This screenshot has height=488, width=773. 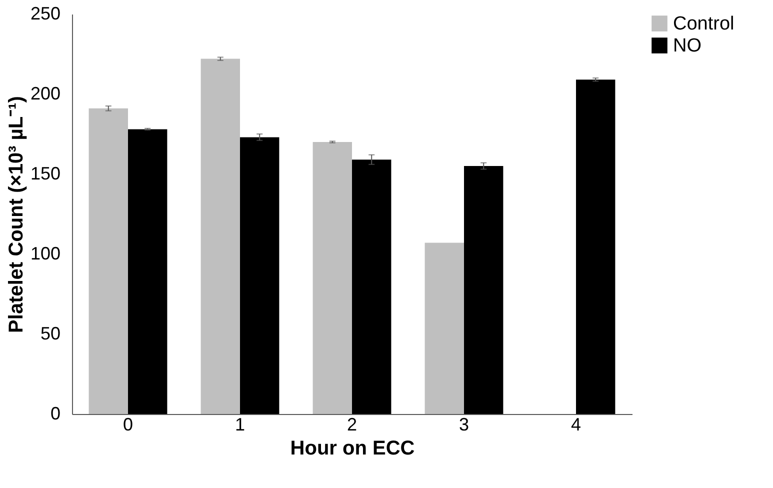 I want to click on y-tick-label: 100, so click(x=45, y=254).